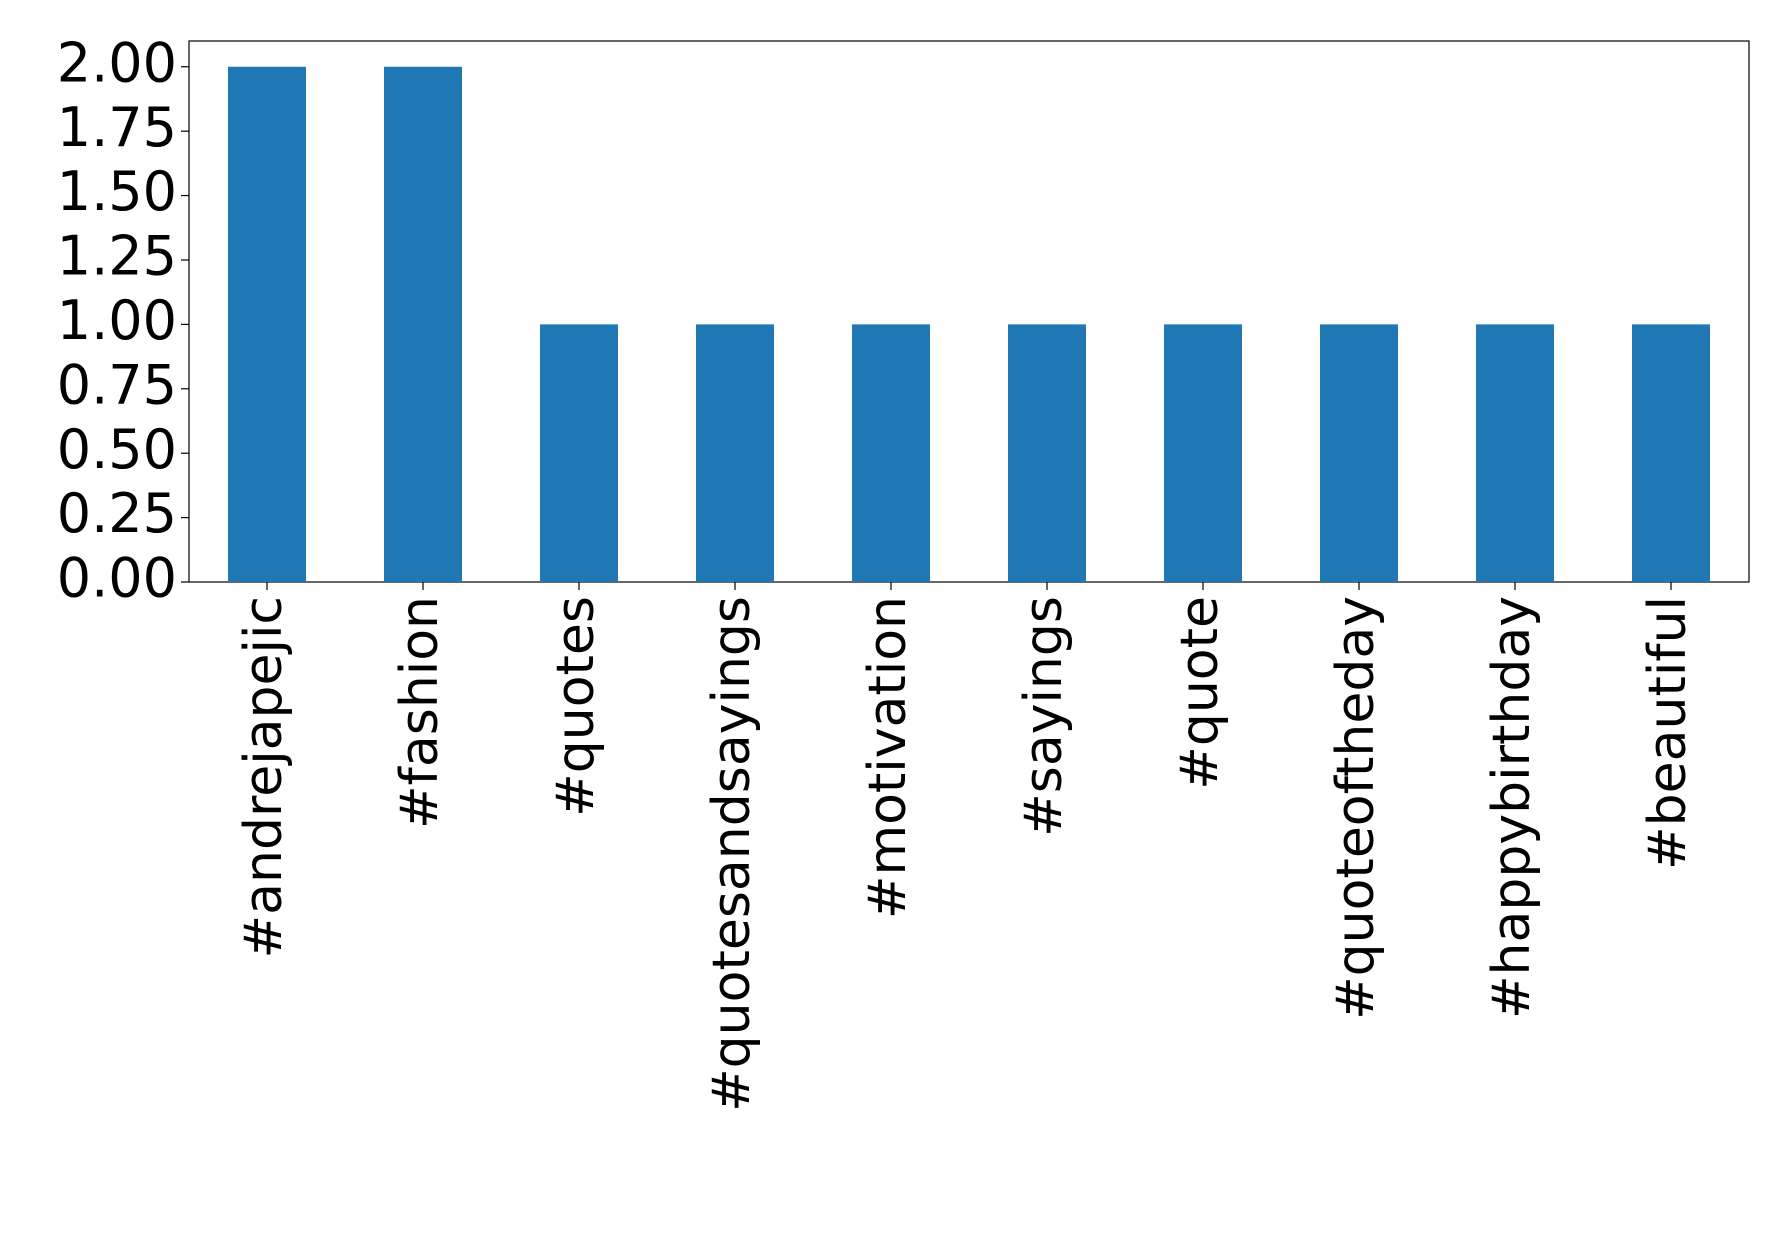 This screenshot has height=1248, width=1778. I want to click on y-tick-label: 0.00, so click(117, 578).